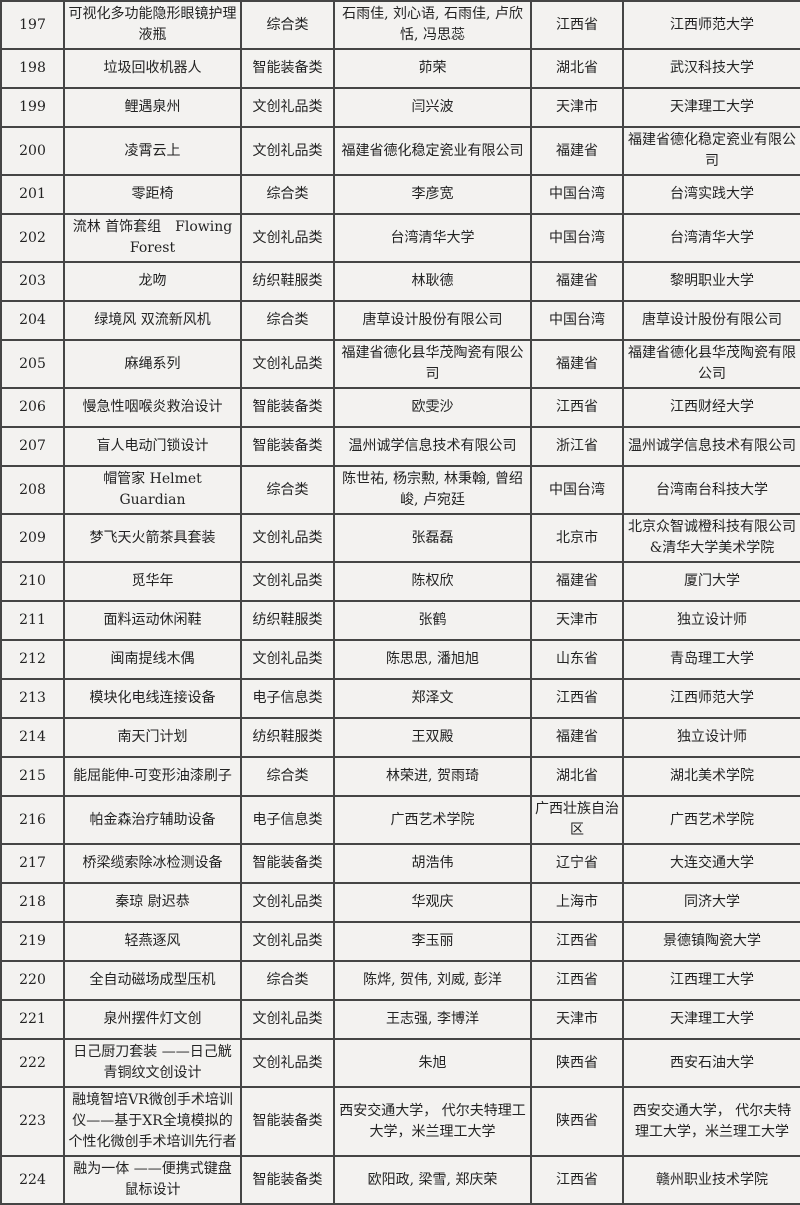 This screenshot has height=1205, width=800. What do you see at coordinates (711, 281) in the screenshot?
I see `entry-organization-cell: 黎明职业大学` at bounding box center [711, 281].